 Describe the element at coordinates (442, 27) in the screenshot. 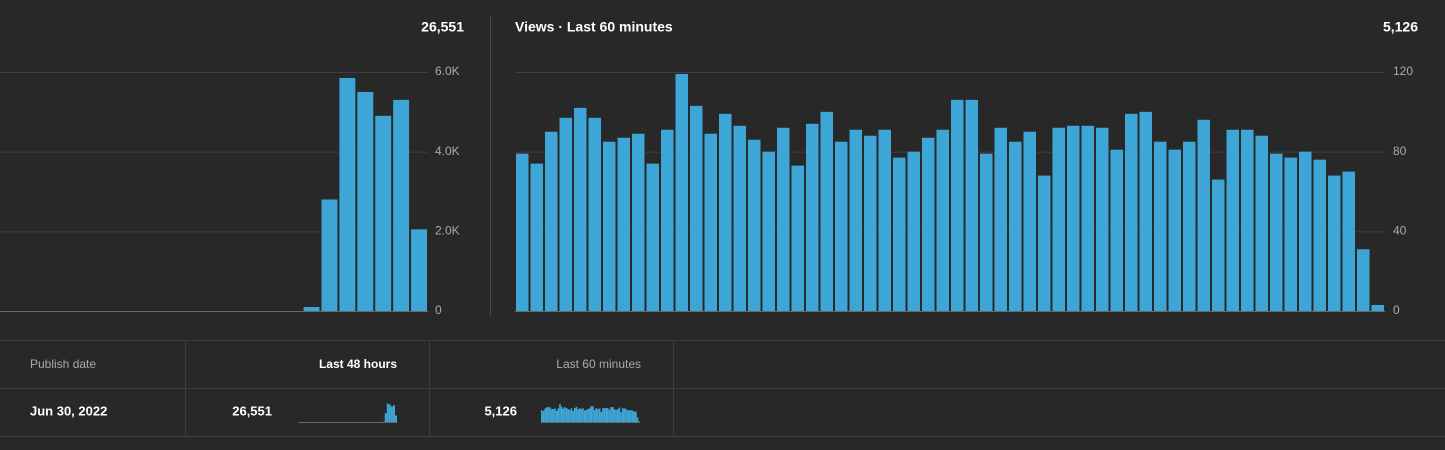

I see `chart-total: 26,551` at that location.